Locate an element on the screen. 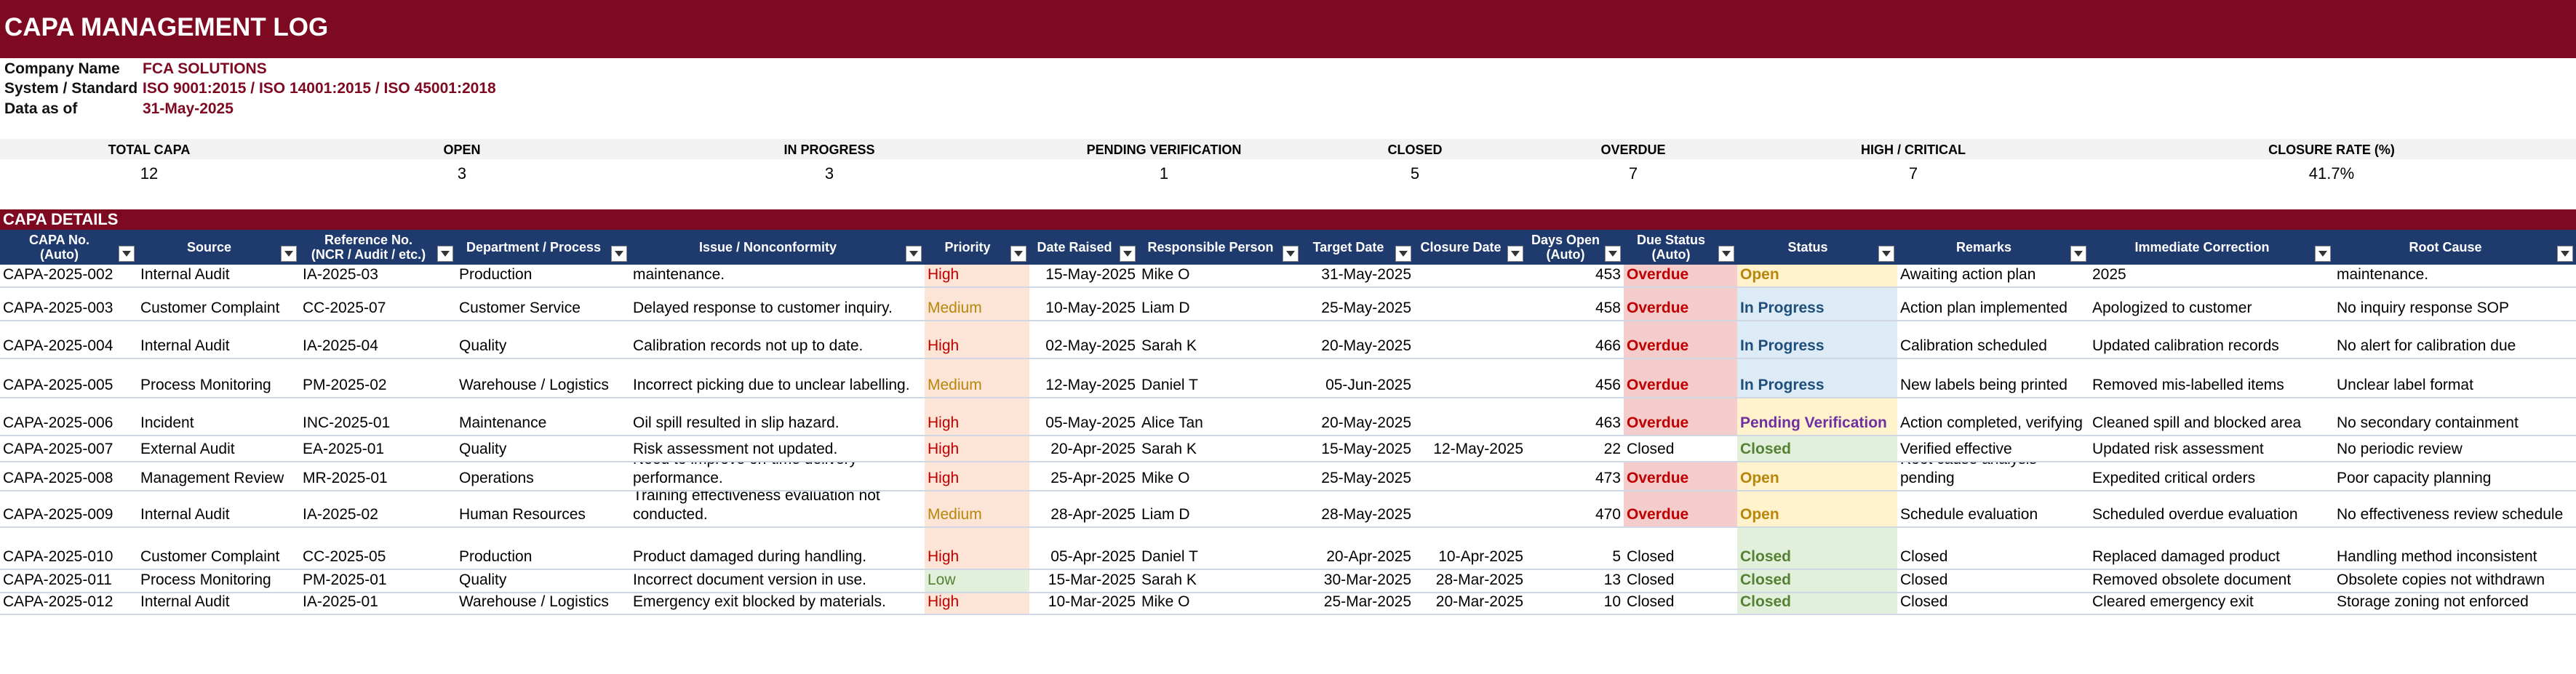 The height and width of the screenshot is (674, 2576). cell-correction: Updated risk assessment is located at coordinates (2178, 449).